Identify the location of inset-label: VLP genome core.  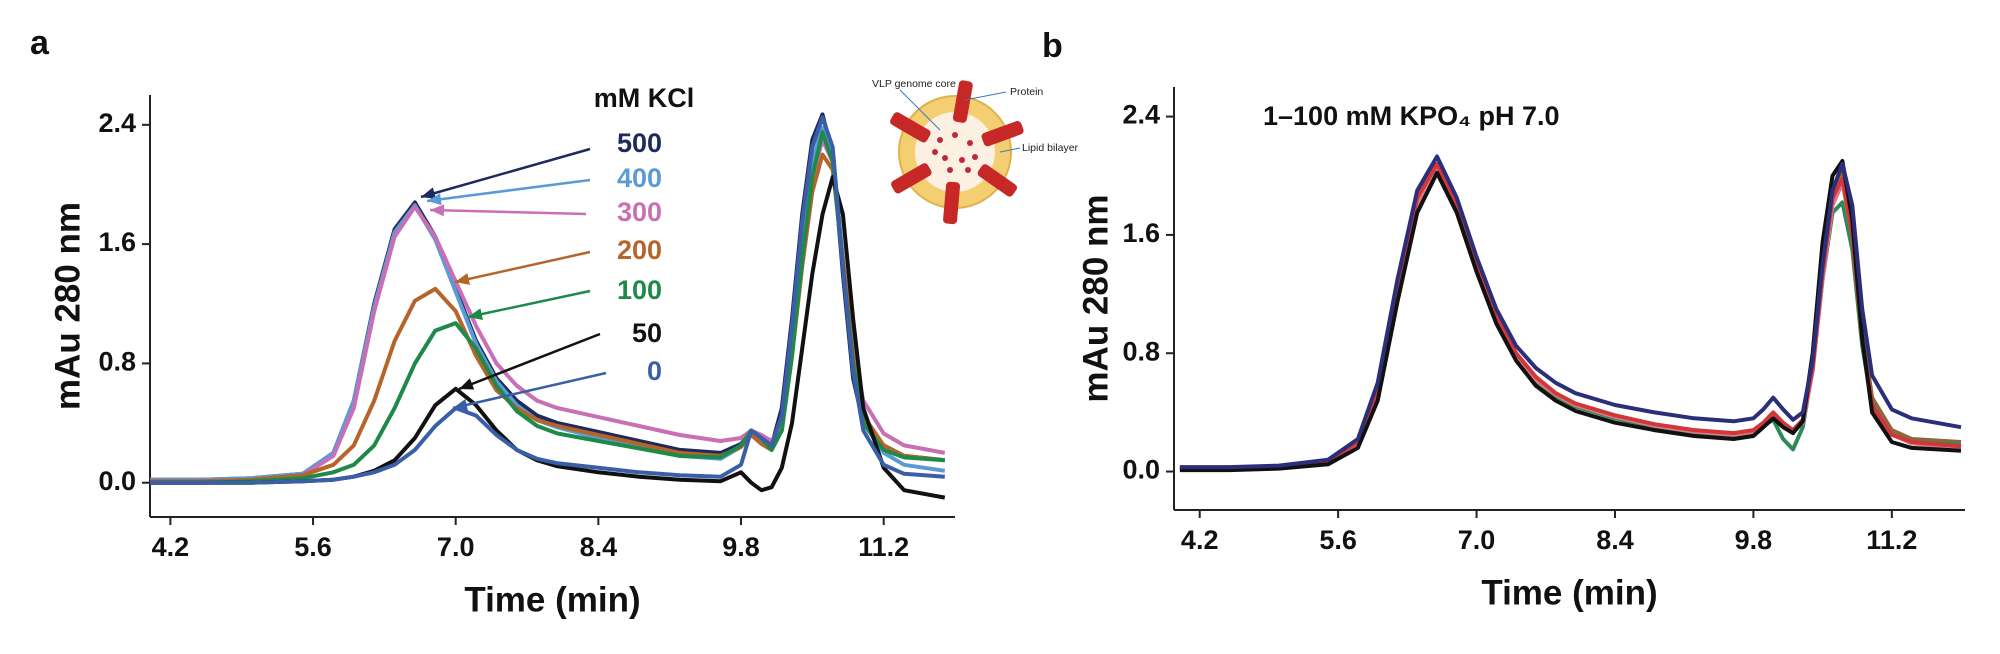
(914, 84).